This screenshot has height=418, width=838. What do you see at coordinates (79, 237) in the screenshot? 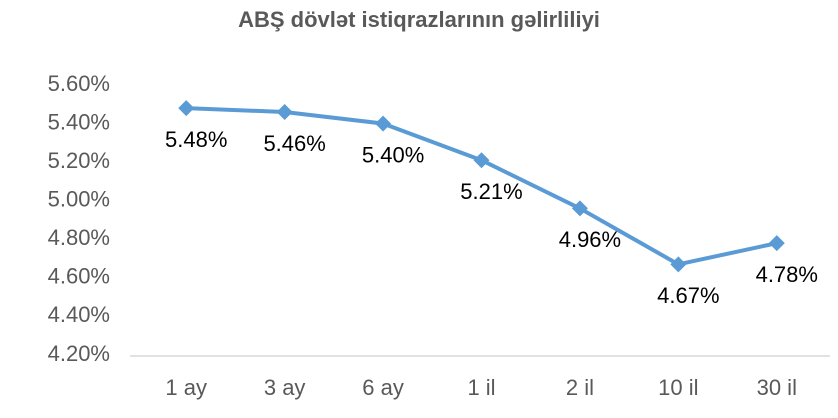
I see `y-tick-label: 4.80%` at bounding box center [79, 237].